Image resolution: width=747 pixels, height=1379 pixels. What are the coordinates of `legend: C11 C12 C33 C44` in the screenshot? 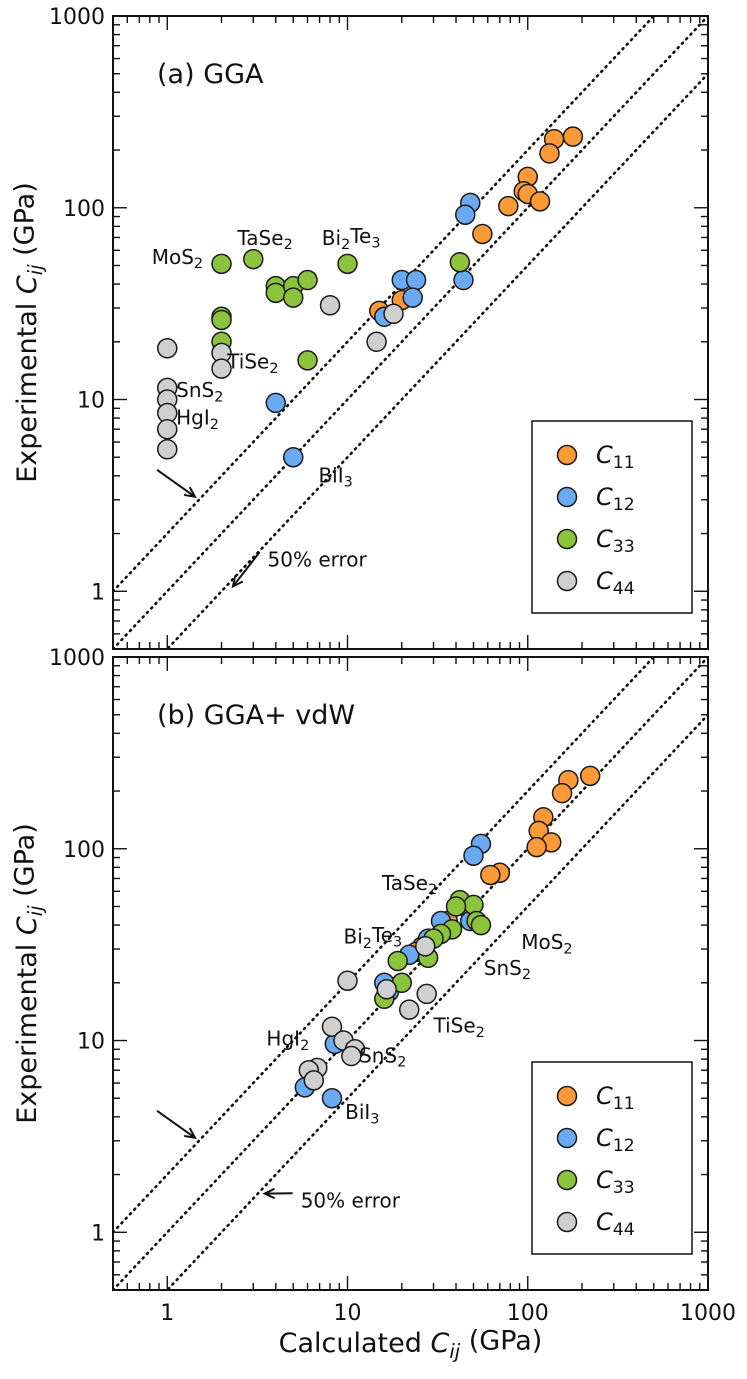 It's located at (612, 517).